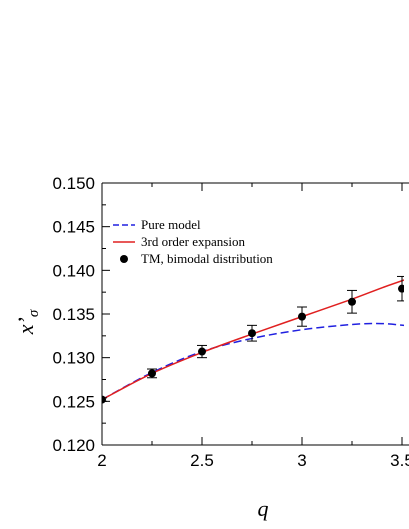  I want to click on y-axis-title-subscript: σ, so click(34, 313).